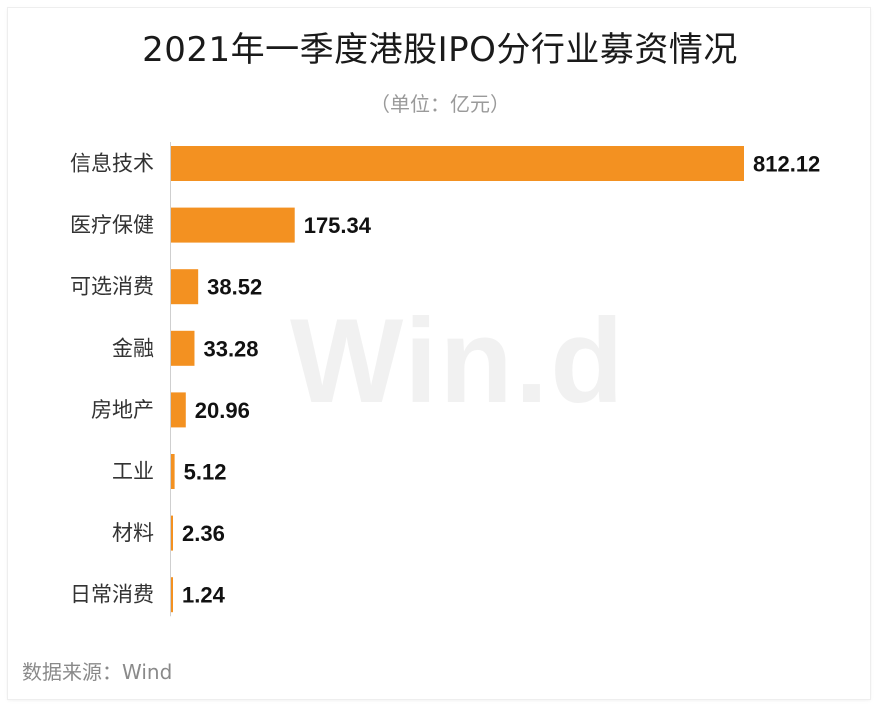 This screenshot has width=880, height=709. Describe the element at coordinates (112, 595) in the screenshot. I see `category-label: 日常消费` at that location.